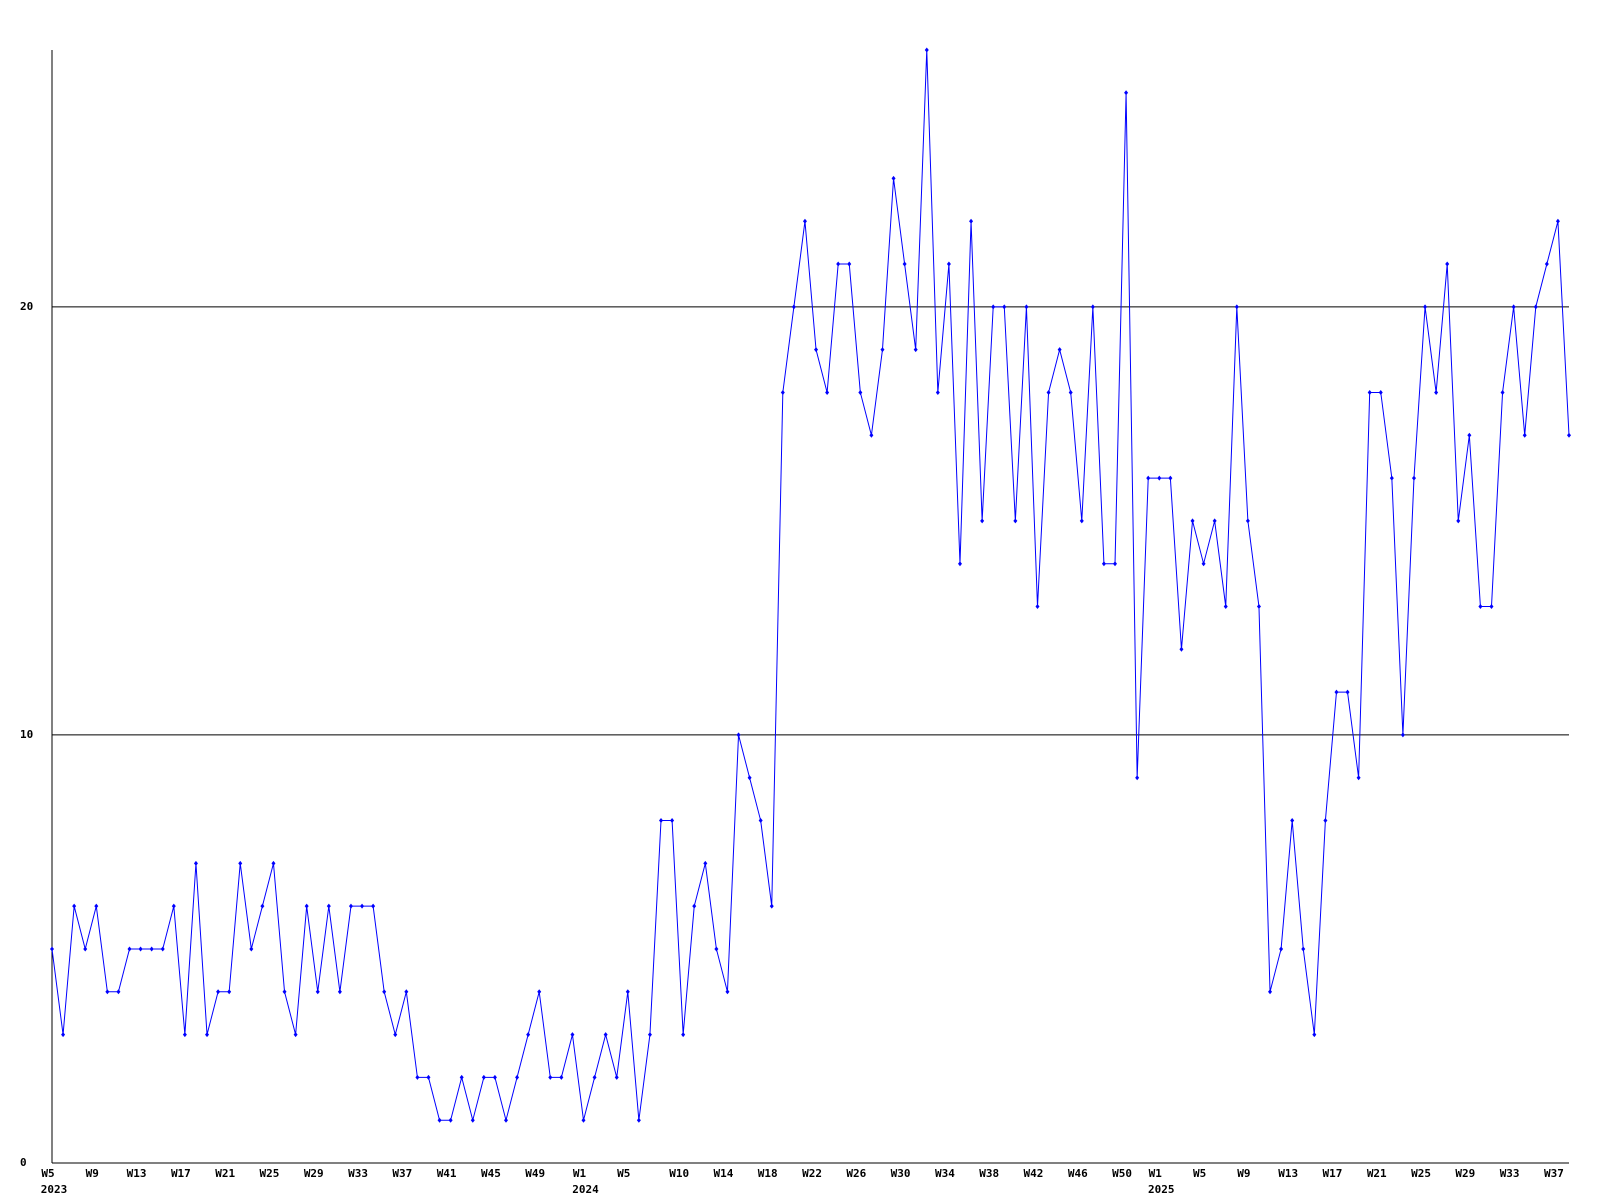 The image size is (1600, 1200). I want to click on x-tick-label: W30, so click(901, 1173).